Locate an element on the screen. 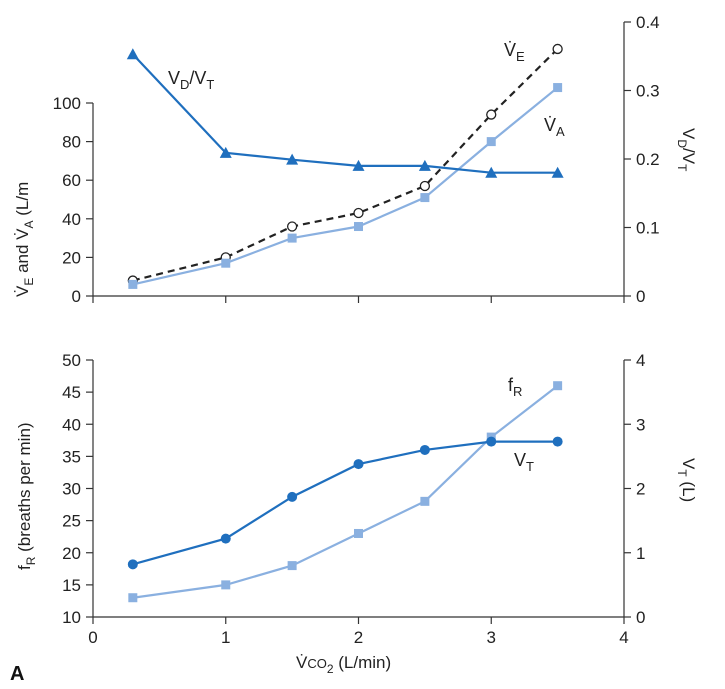 The image size is (725, 689). x-tick-label: 2 is located at coordinates (358, 637).